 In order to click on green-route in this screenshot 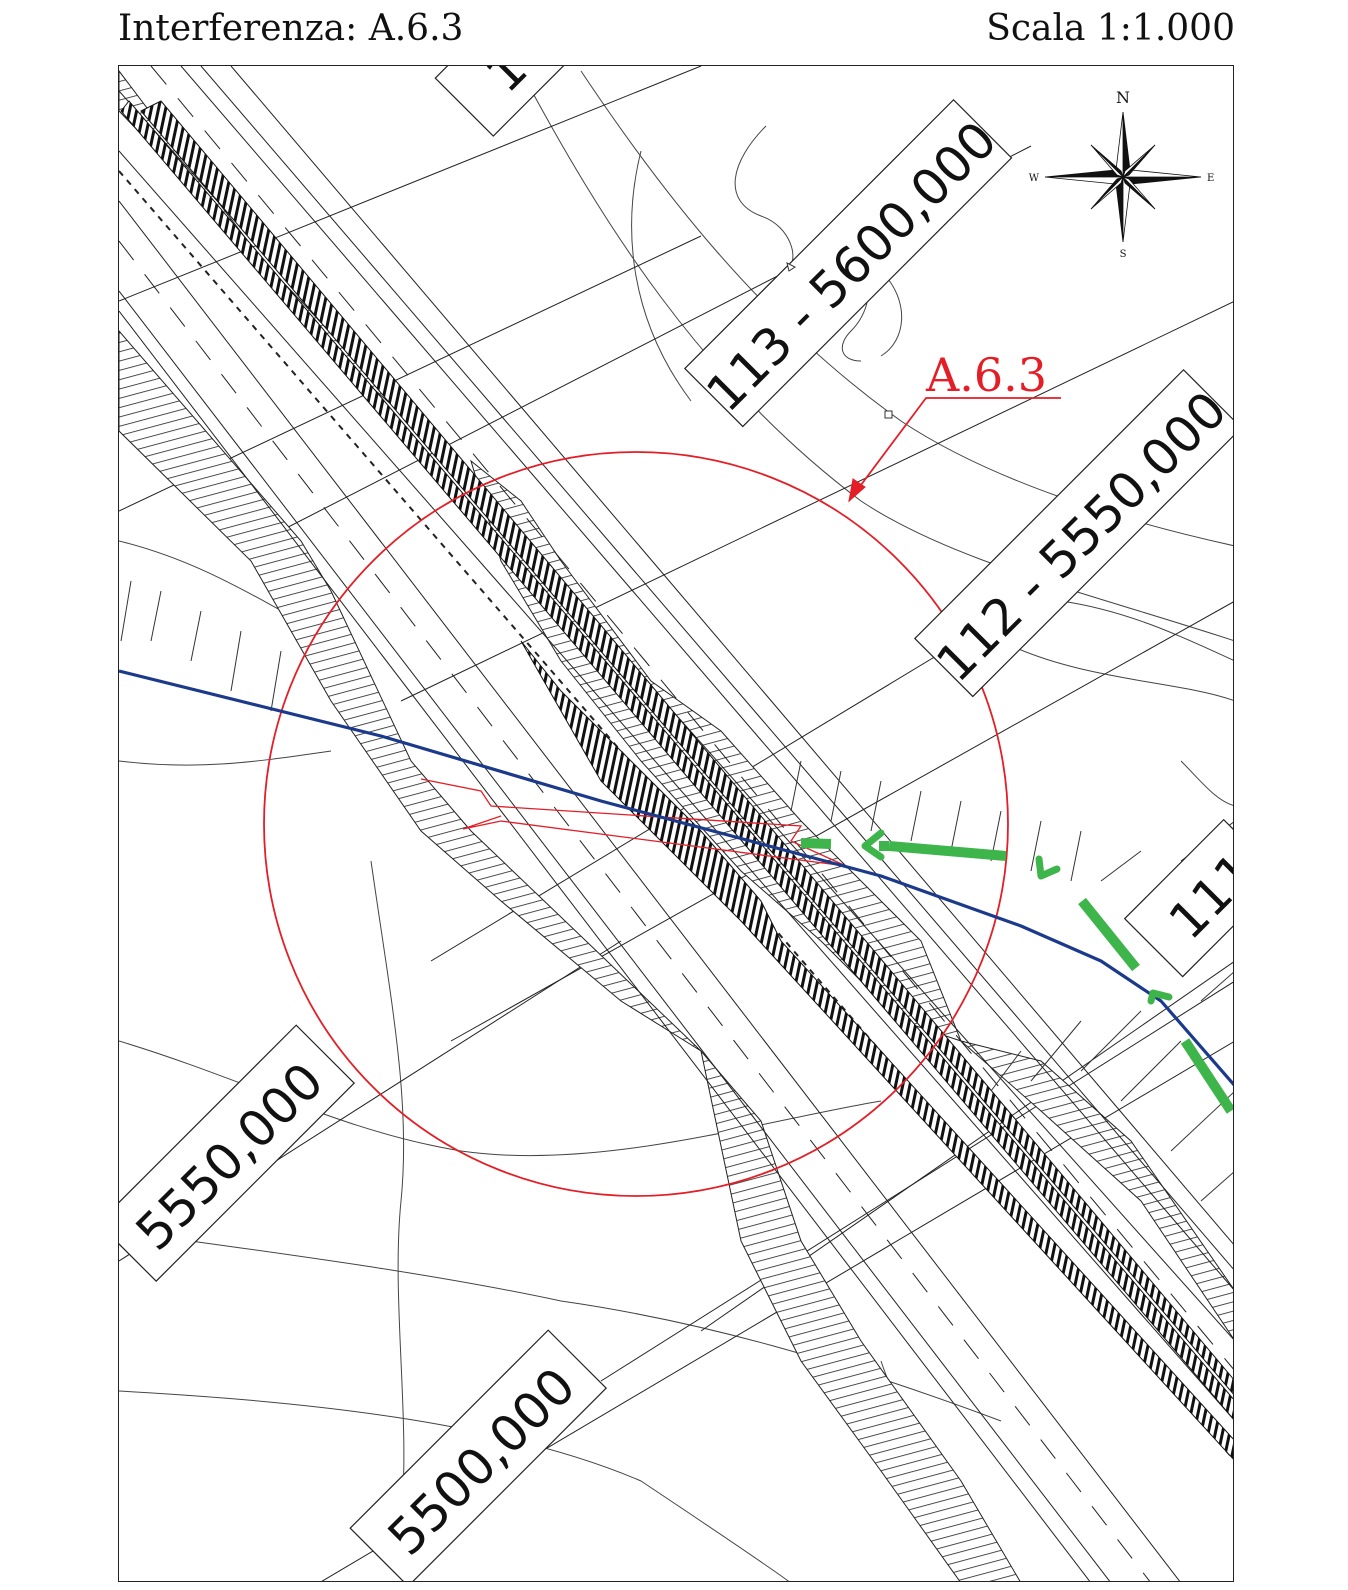, I will do `click(1016, 976)`.